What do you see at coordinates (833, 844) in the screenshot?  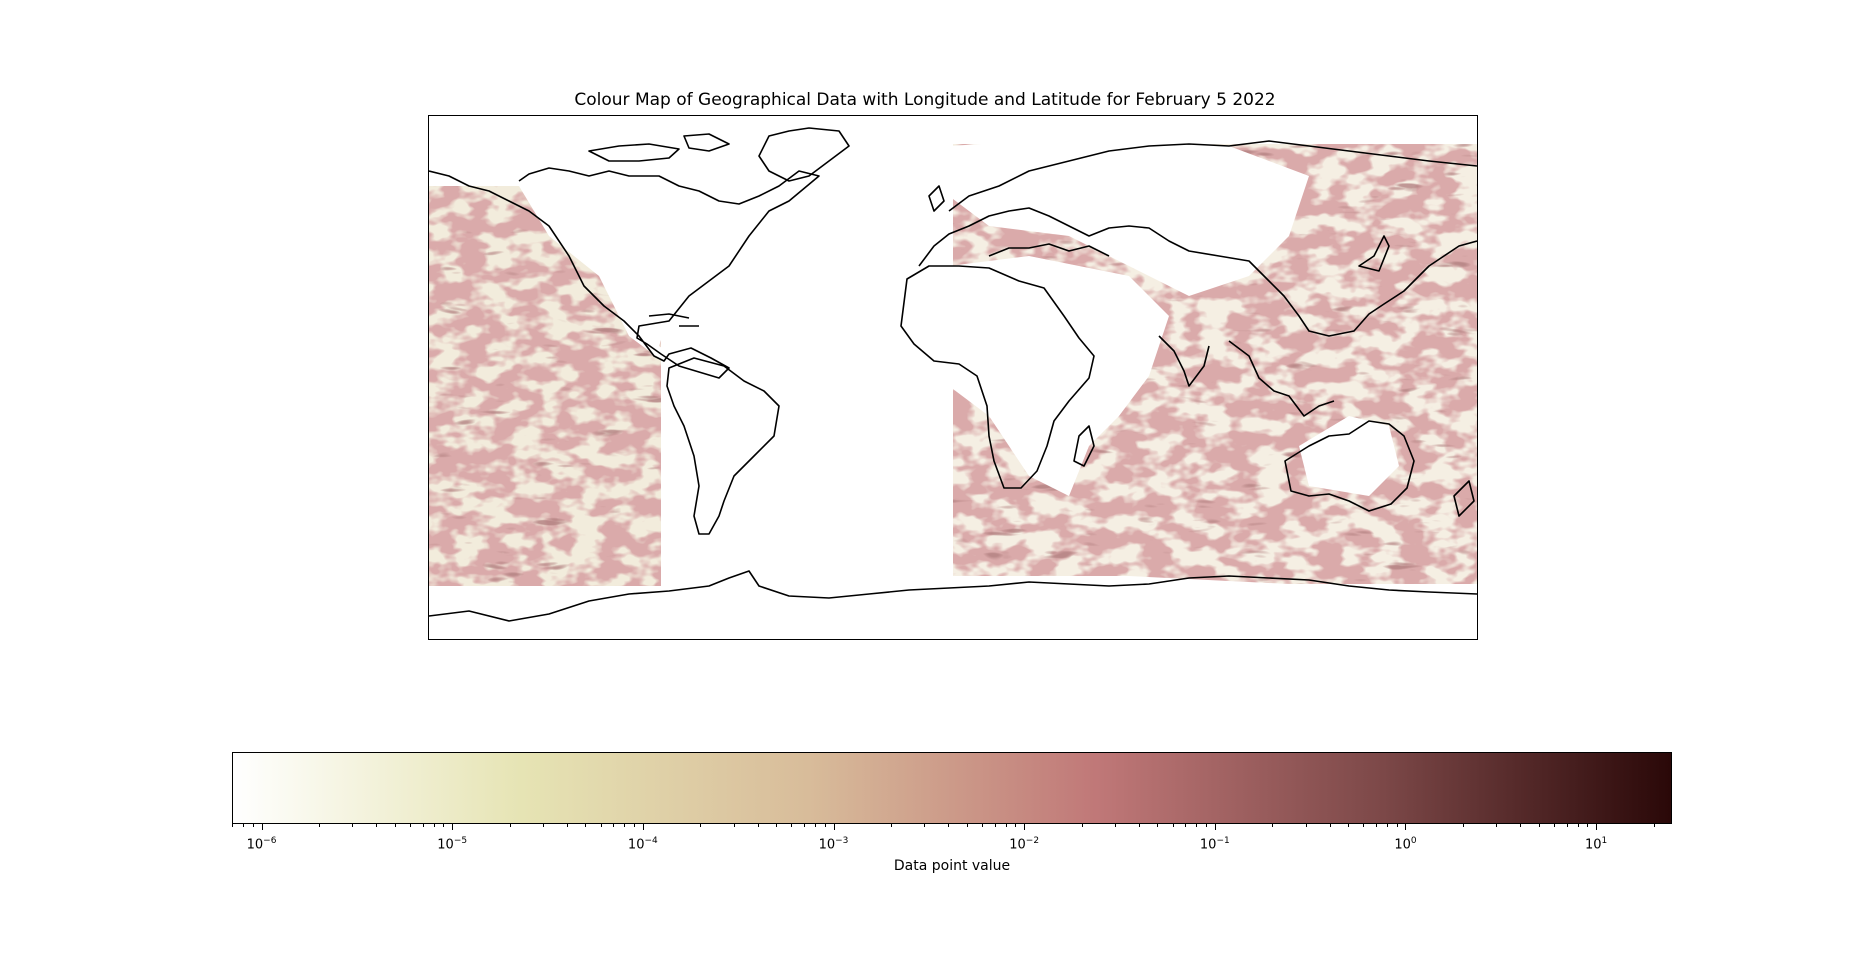 I see `colorbar-tick-label: 10⁻³` at bounding box center [833, 844].